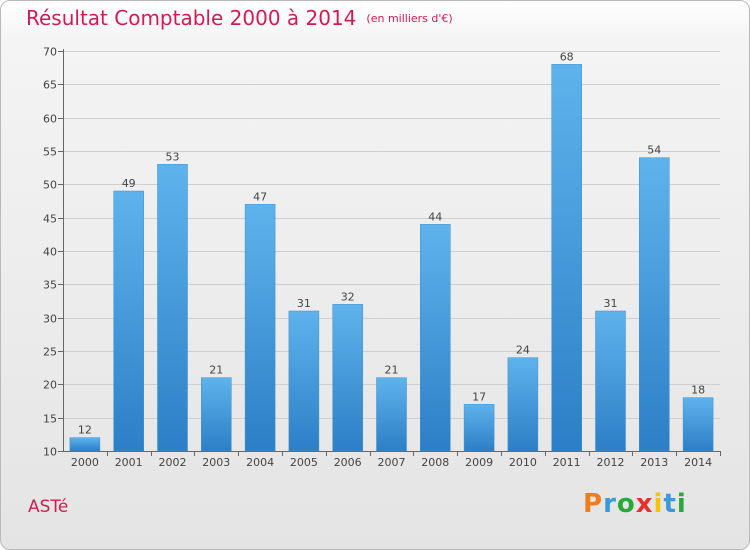  What do you see at coordinates (50, 352) in the screenshot?
I see `y-tick-label: 25` at bounding box center [50, 352].